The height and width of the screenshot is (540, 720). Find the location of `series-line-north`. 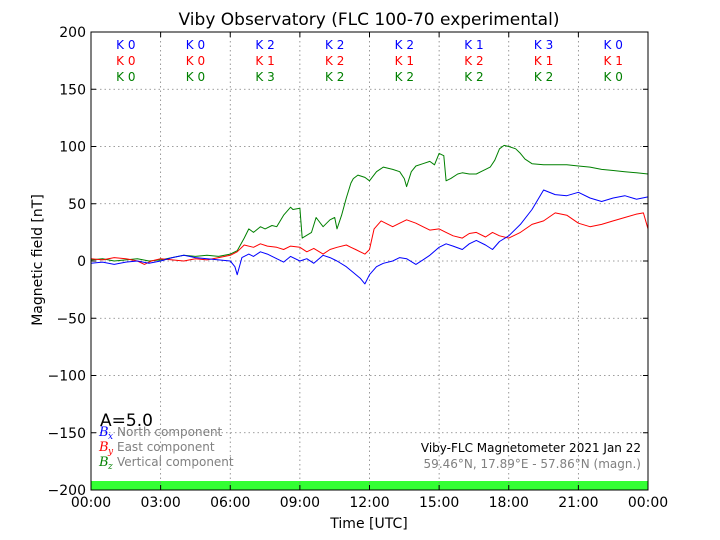

series-line-north is located at coordinates (369, 237).